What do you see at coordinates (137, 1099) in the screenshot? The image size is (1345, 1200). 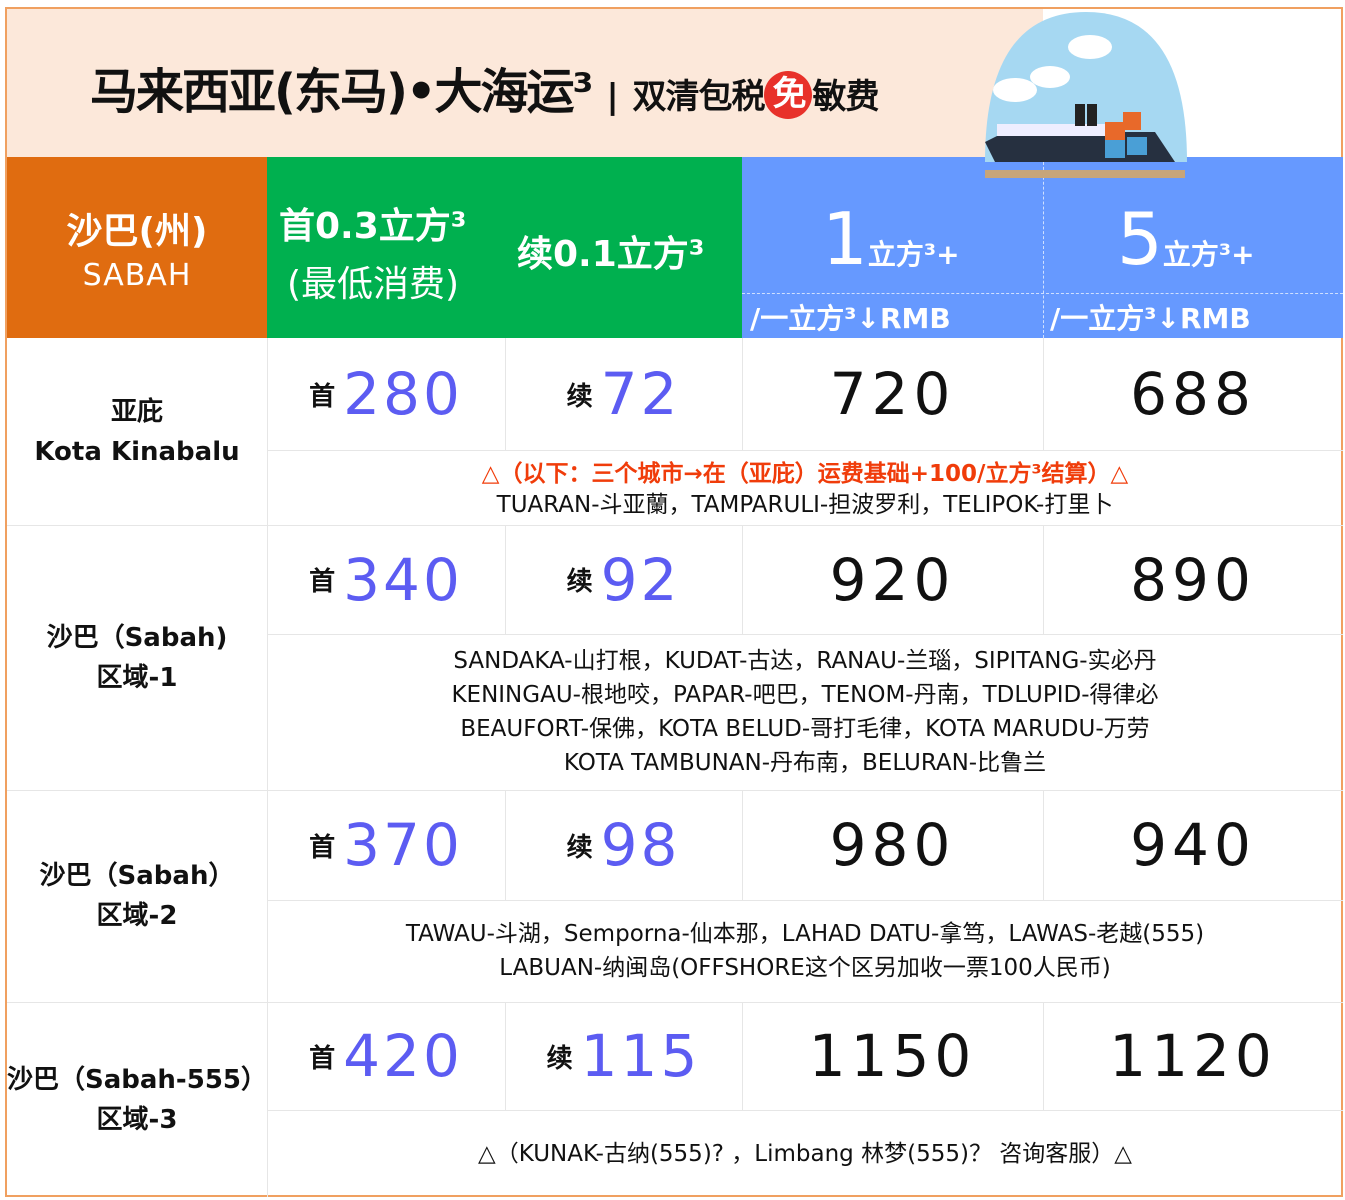 I see `region-cell: 沙巴（Sabah-555） 区域-3` at bounding box center [137, 1099].